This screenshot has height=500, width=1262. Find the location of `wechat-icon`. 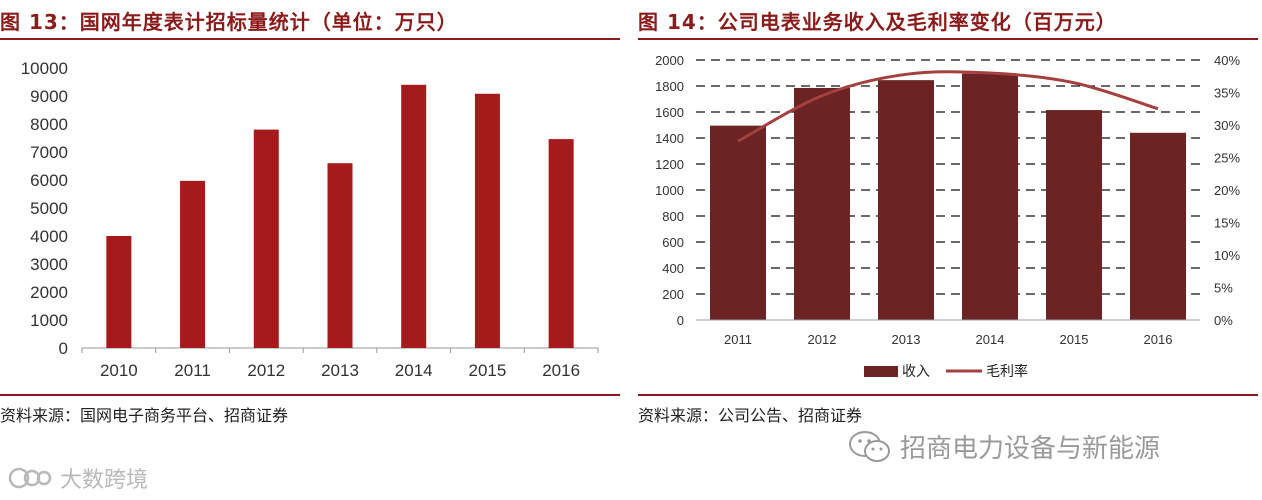

wechat-icon is located at coordinates (869, 446).